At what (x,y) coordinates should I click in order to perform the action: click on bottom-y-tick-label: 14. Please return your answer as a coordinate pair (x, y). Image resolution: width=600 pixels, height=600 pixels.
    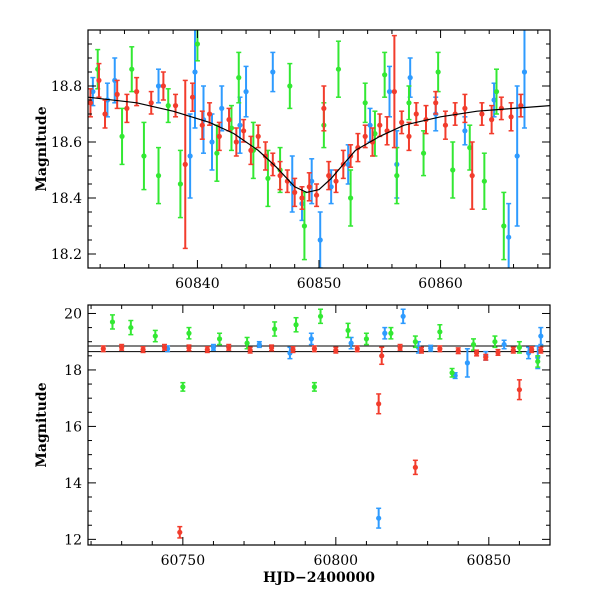
    Looking at the image, I should click on (73, 484).